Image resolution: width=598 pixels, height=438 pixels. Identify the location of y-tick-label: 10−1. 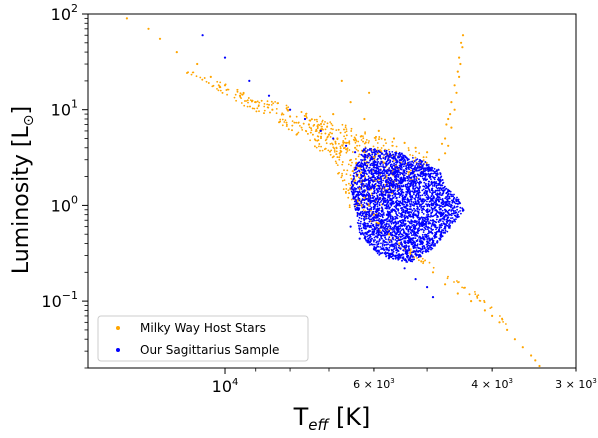
(59, 300).